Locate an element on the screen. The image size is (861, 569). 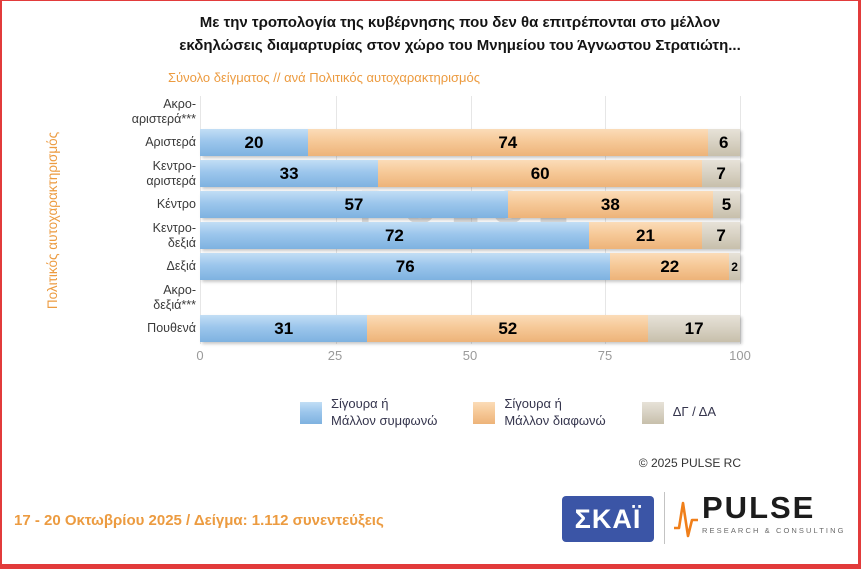
category-label: Κεντρο- δεξιά is located at coordinates (174, 235).